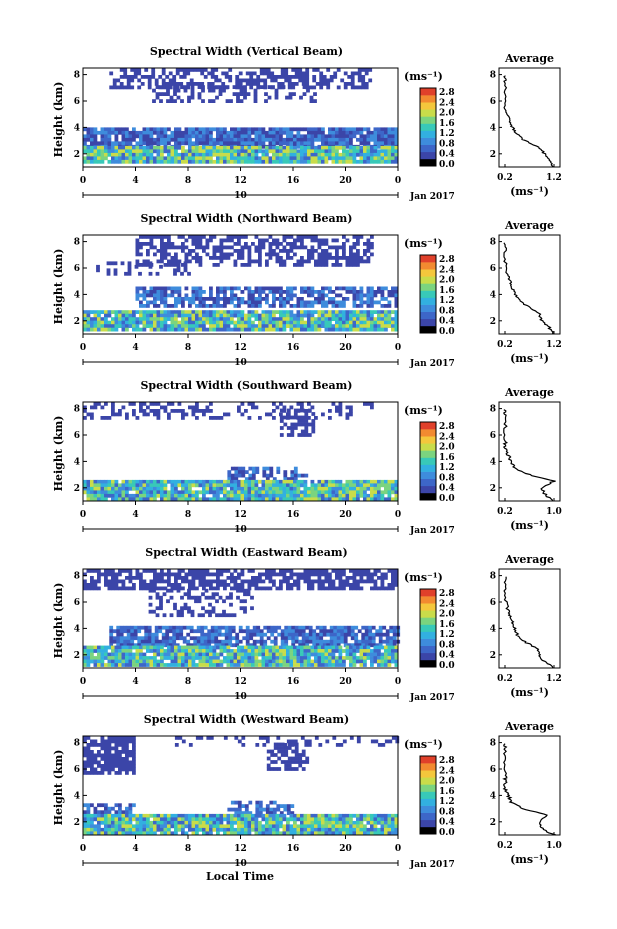 This screenshot has height=929, width=617. Describe the element at coordinates (83, 348) in the screenshot. I see `x-tick-label: 0` at that location.